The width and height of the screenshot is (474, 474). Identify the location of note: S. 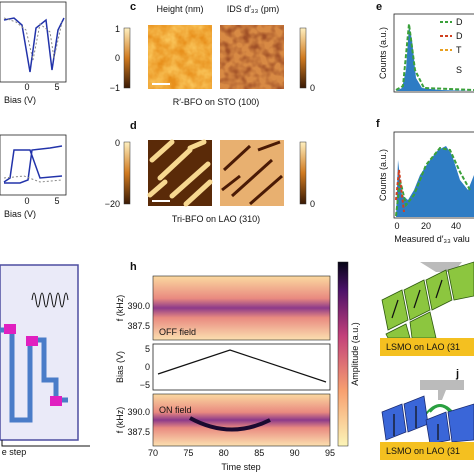
(459, 70).